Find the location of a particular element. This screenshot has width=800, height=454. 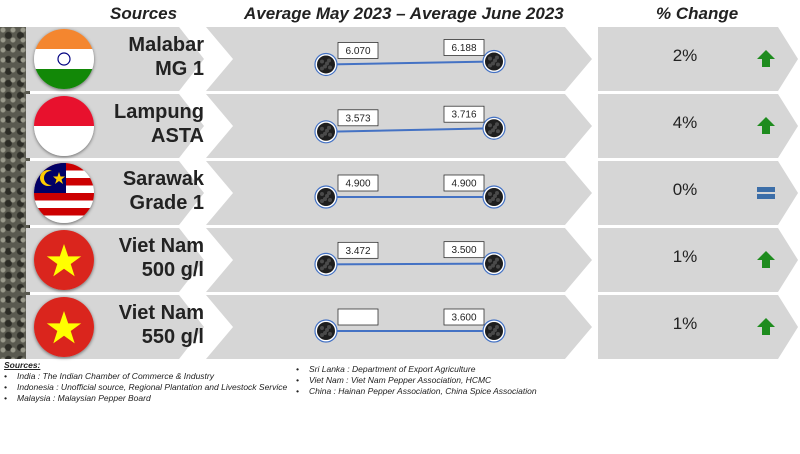

origin-label-line: Malabar is located at coordinates (166, 45).